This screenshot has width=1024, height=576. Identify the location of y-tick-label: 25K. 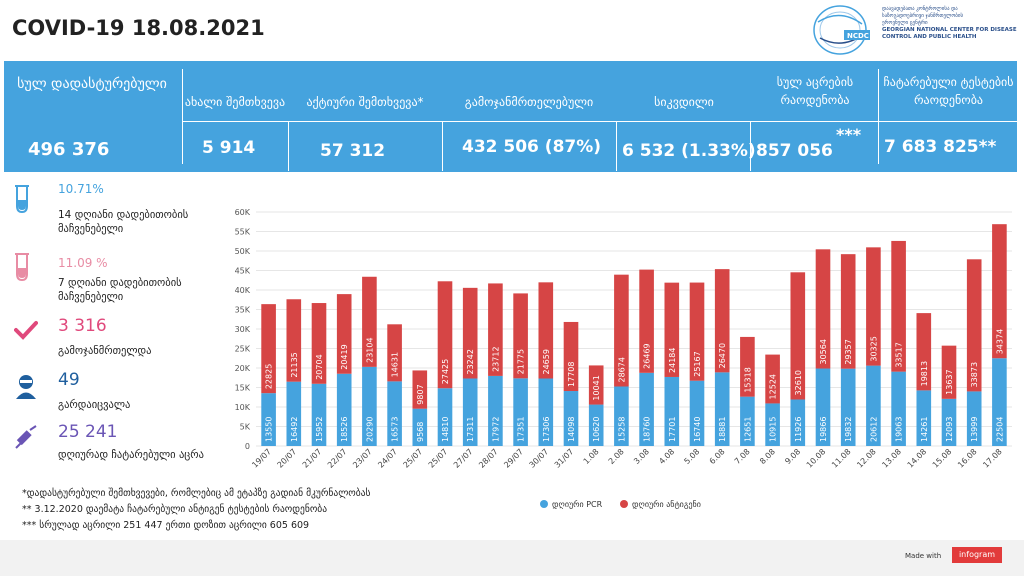
(243, 349).